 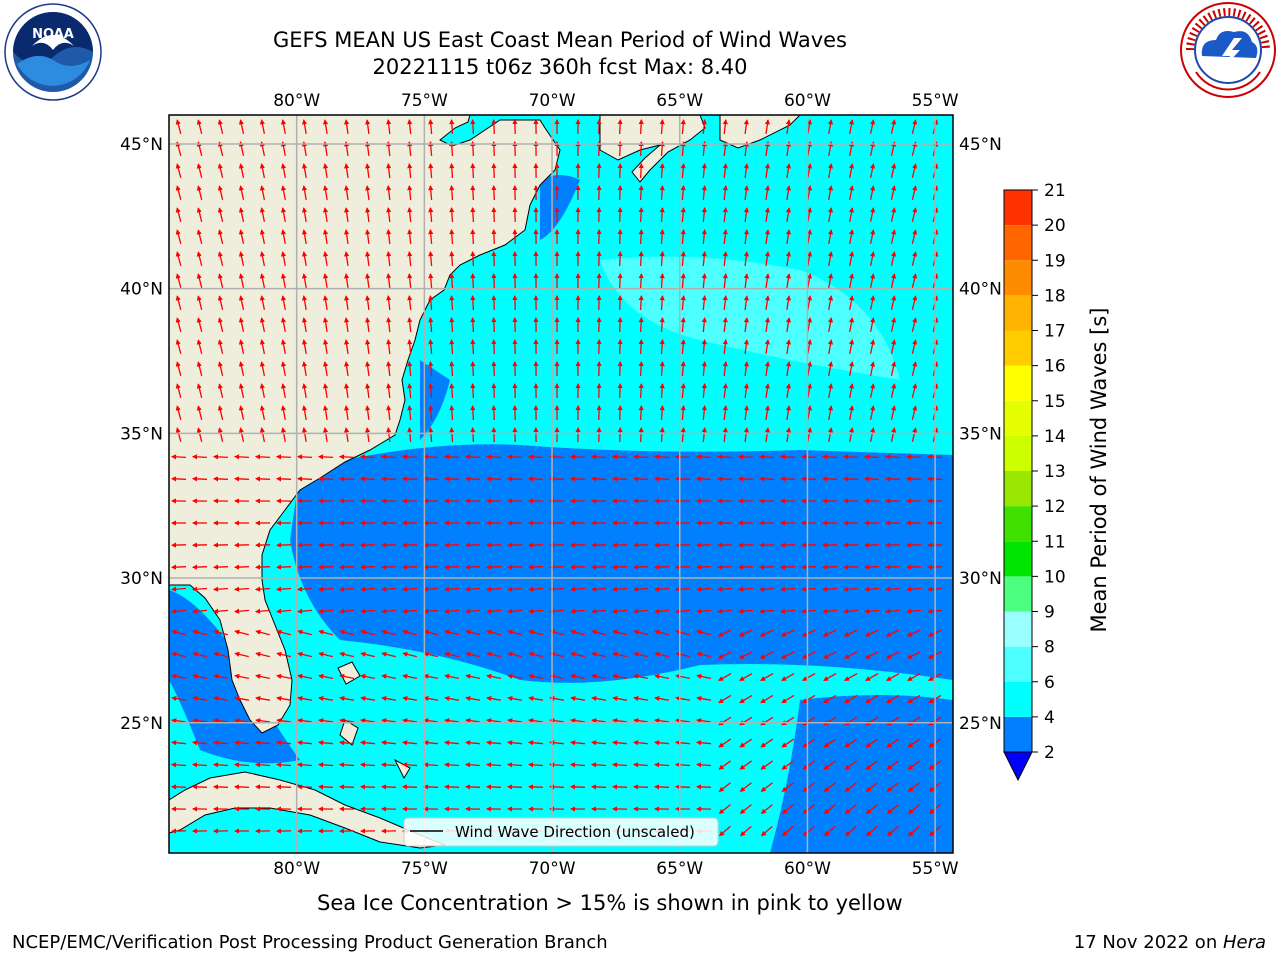 I want to click on colorbar-tick-label: 9, so click(x=1049, y=613).